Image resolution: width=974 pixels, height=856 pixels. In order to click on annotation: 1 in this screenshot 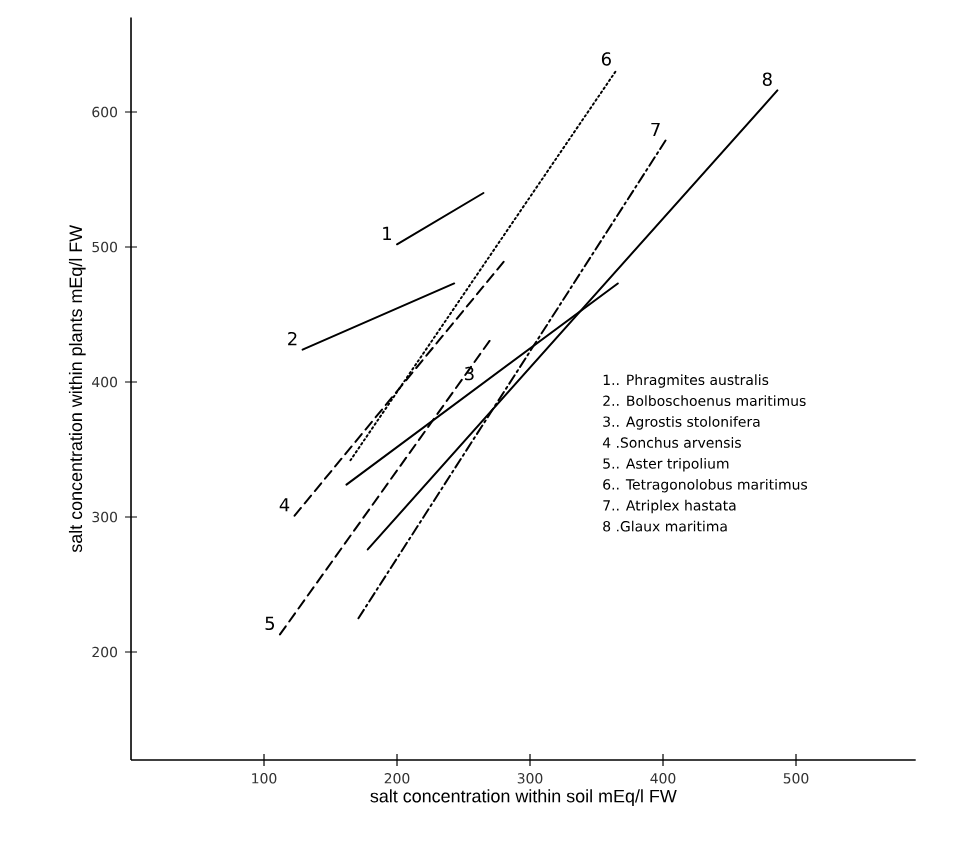, I will do `click(387, 233)`.